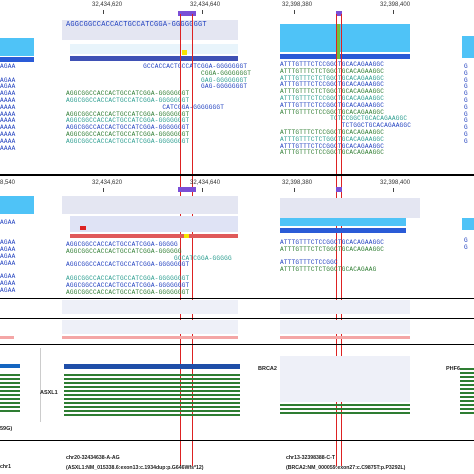  I want to click on gene-panel-left: 59G), so click(20, 393).